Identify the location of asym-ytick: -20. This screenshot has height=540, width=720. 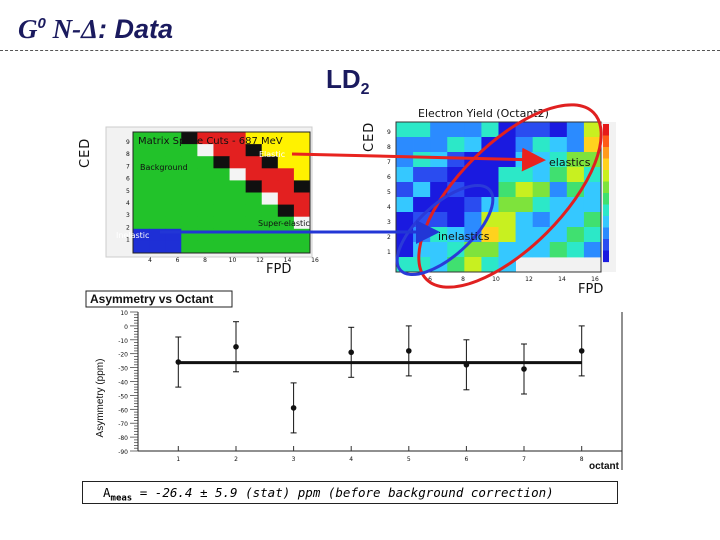
(123, 355).